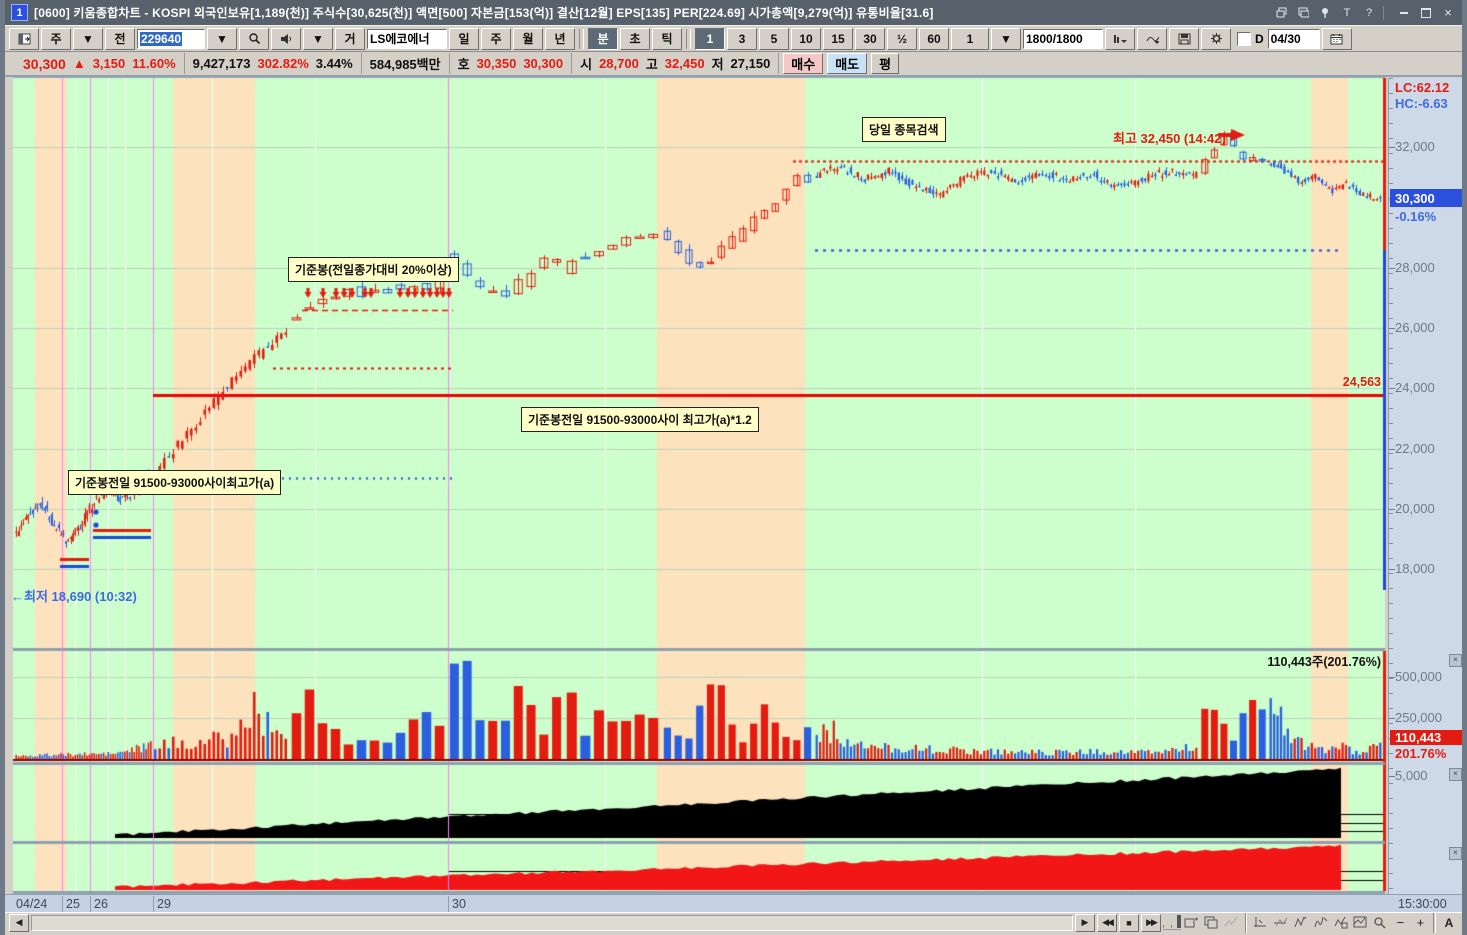  What do you see at coordinates (870, 38) in the screenshot?
I see `interval-button-6: 30` at bounding box center [870, 38].